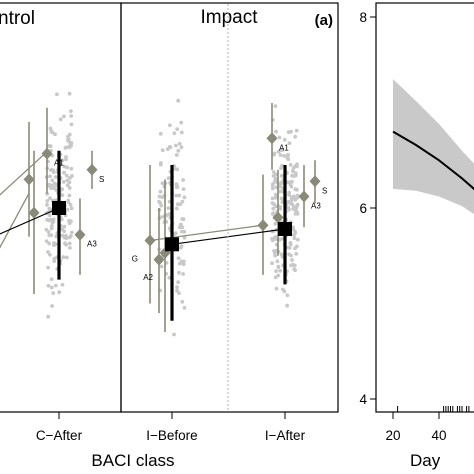 This screenshot has height=474, width=474. I want to click on site-label-S: S, so click(324, 190).